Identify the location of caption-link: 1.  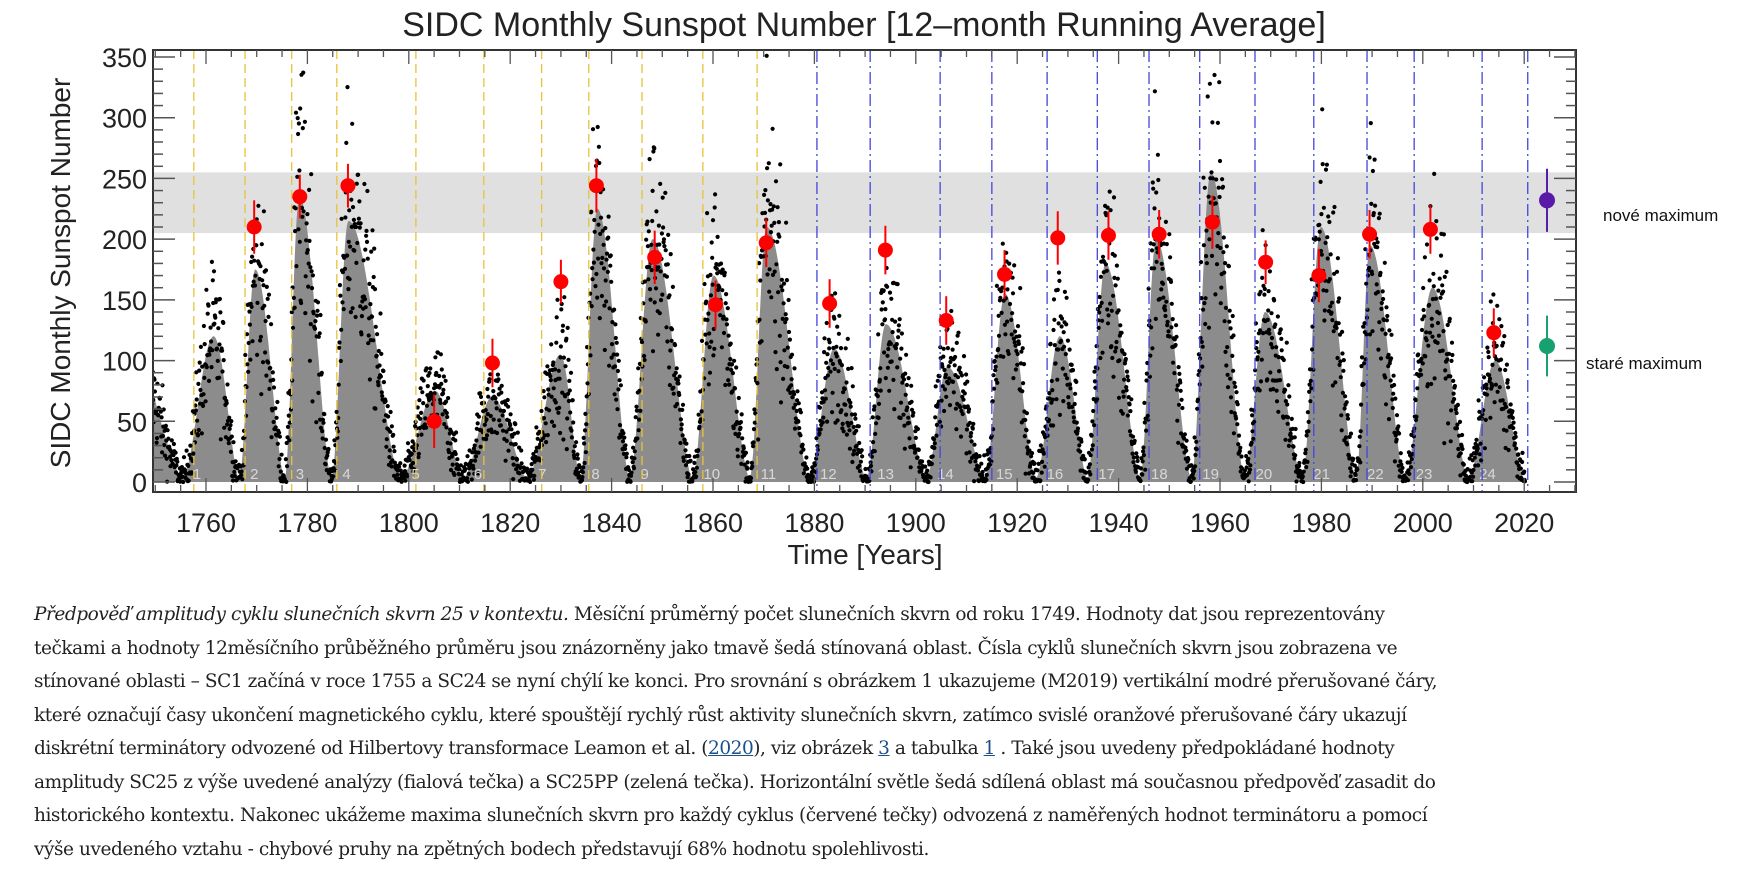
(989, 748).